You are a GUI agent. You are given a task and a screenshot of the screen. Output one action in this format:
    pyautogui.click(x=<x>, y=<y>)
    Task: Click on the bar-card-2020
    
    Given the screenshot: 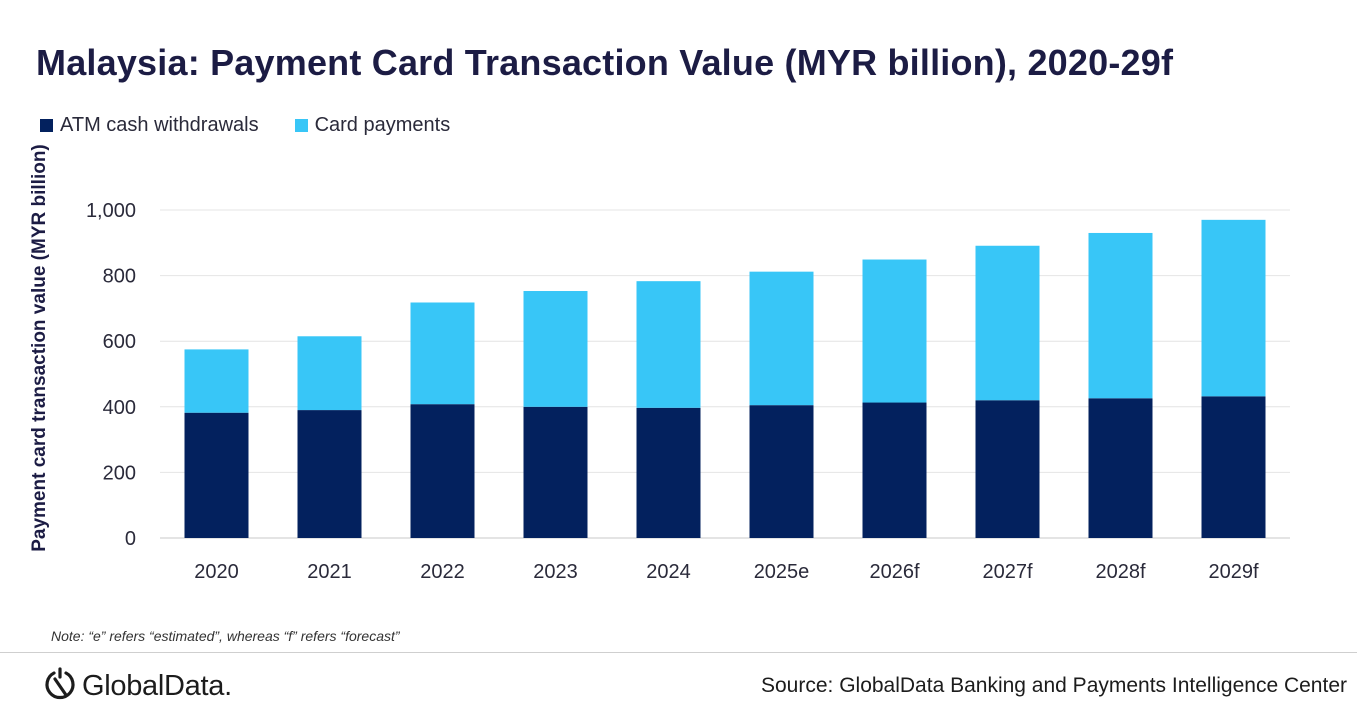 What is the action you would take?
    pyautogui.click(x=216, y=381)
    